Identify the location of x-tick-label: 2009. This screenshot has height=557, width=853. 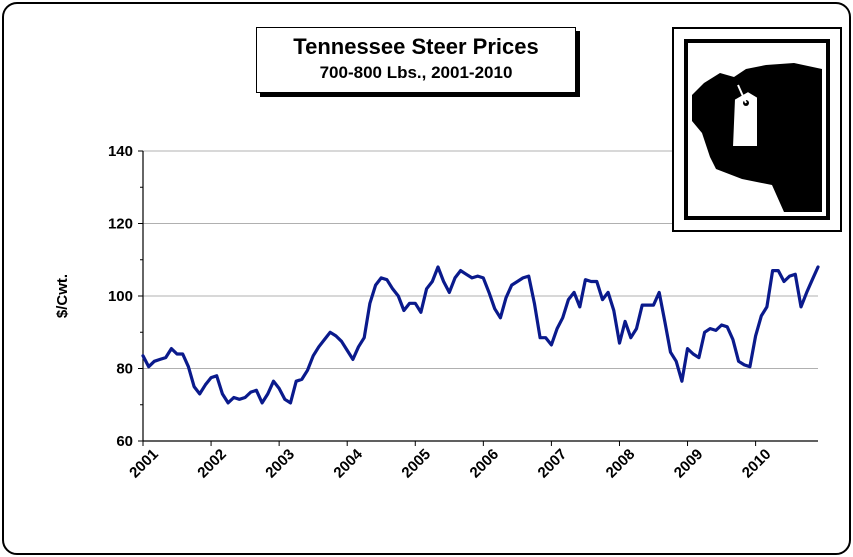
(689, 464).